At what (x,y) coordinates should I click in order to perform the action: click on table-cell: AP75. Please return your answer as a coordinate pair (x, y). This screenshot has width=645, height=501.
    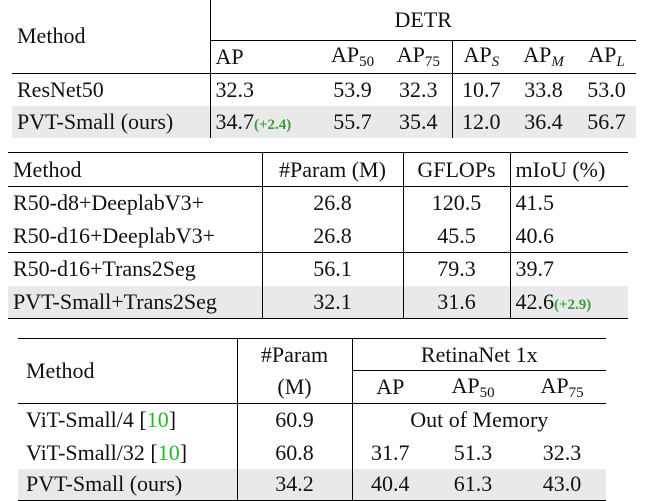
    Looking at the image, I should click on (562, 387).